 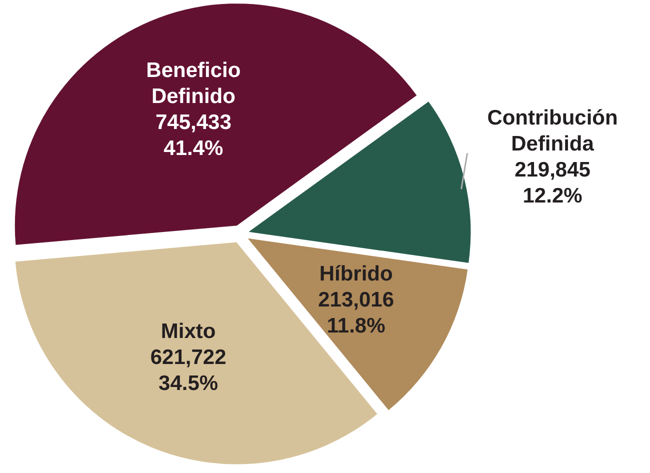 What do you see at coordinates (356, 312) in the screenshot?
I see `data-label: 213,016 11.8%` at bounding box center [356, 312].